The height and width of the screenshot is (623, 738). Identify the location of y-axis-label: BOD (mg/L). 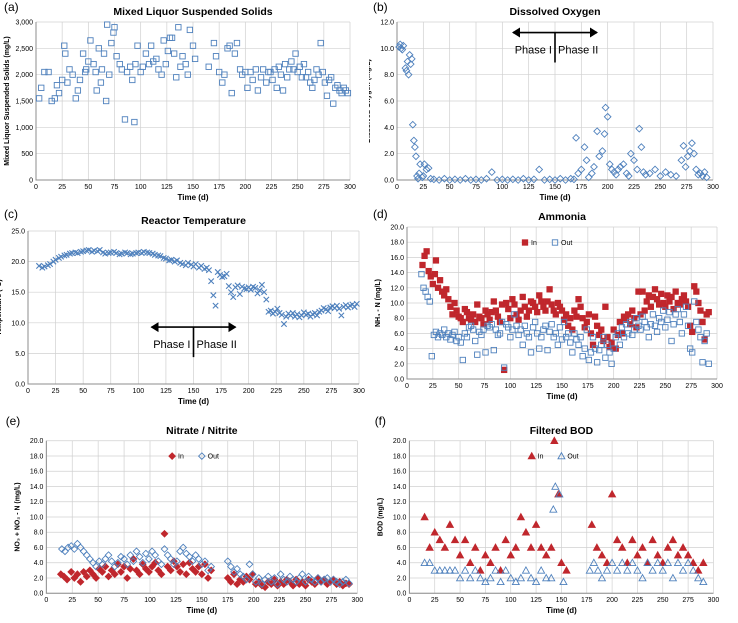
(381, 517).